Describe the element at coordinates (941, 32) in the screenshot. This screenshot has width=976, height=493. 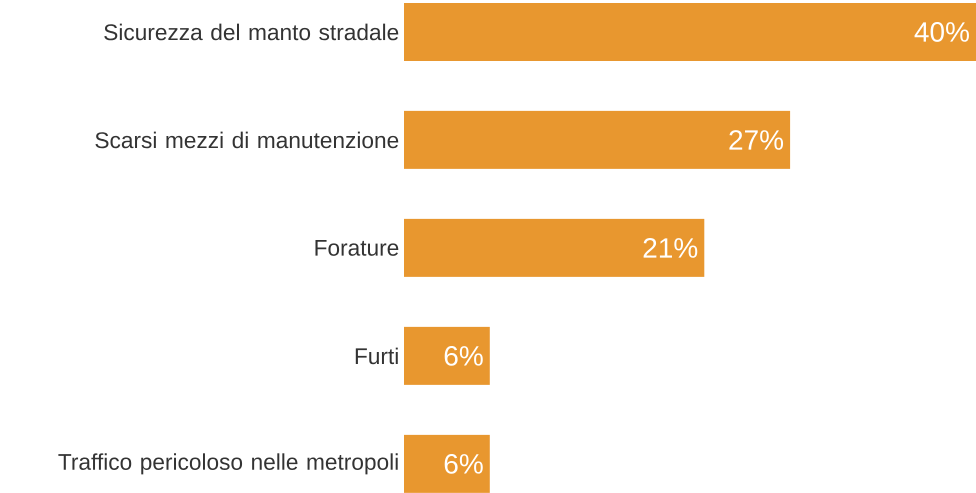
I see `data-label: 40%` at that location.